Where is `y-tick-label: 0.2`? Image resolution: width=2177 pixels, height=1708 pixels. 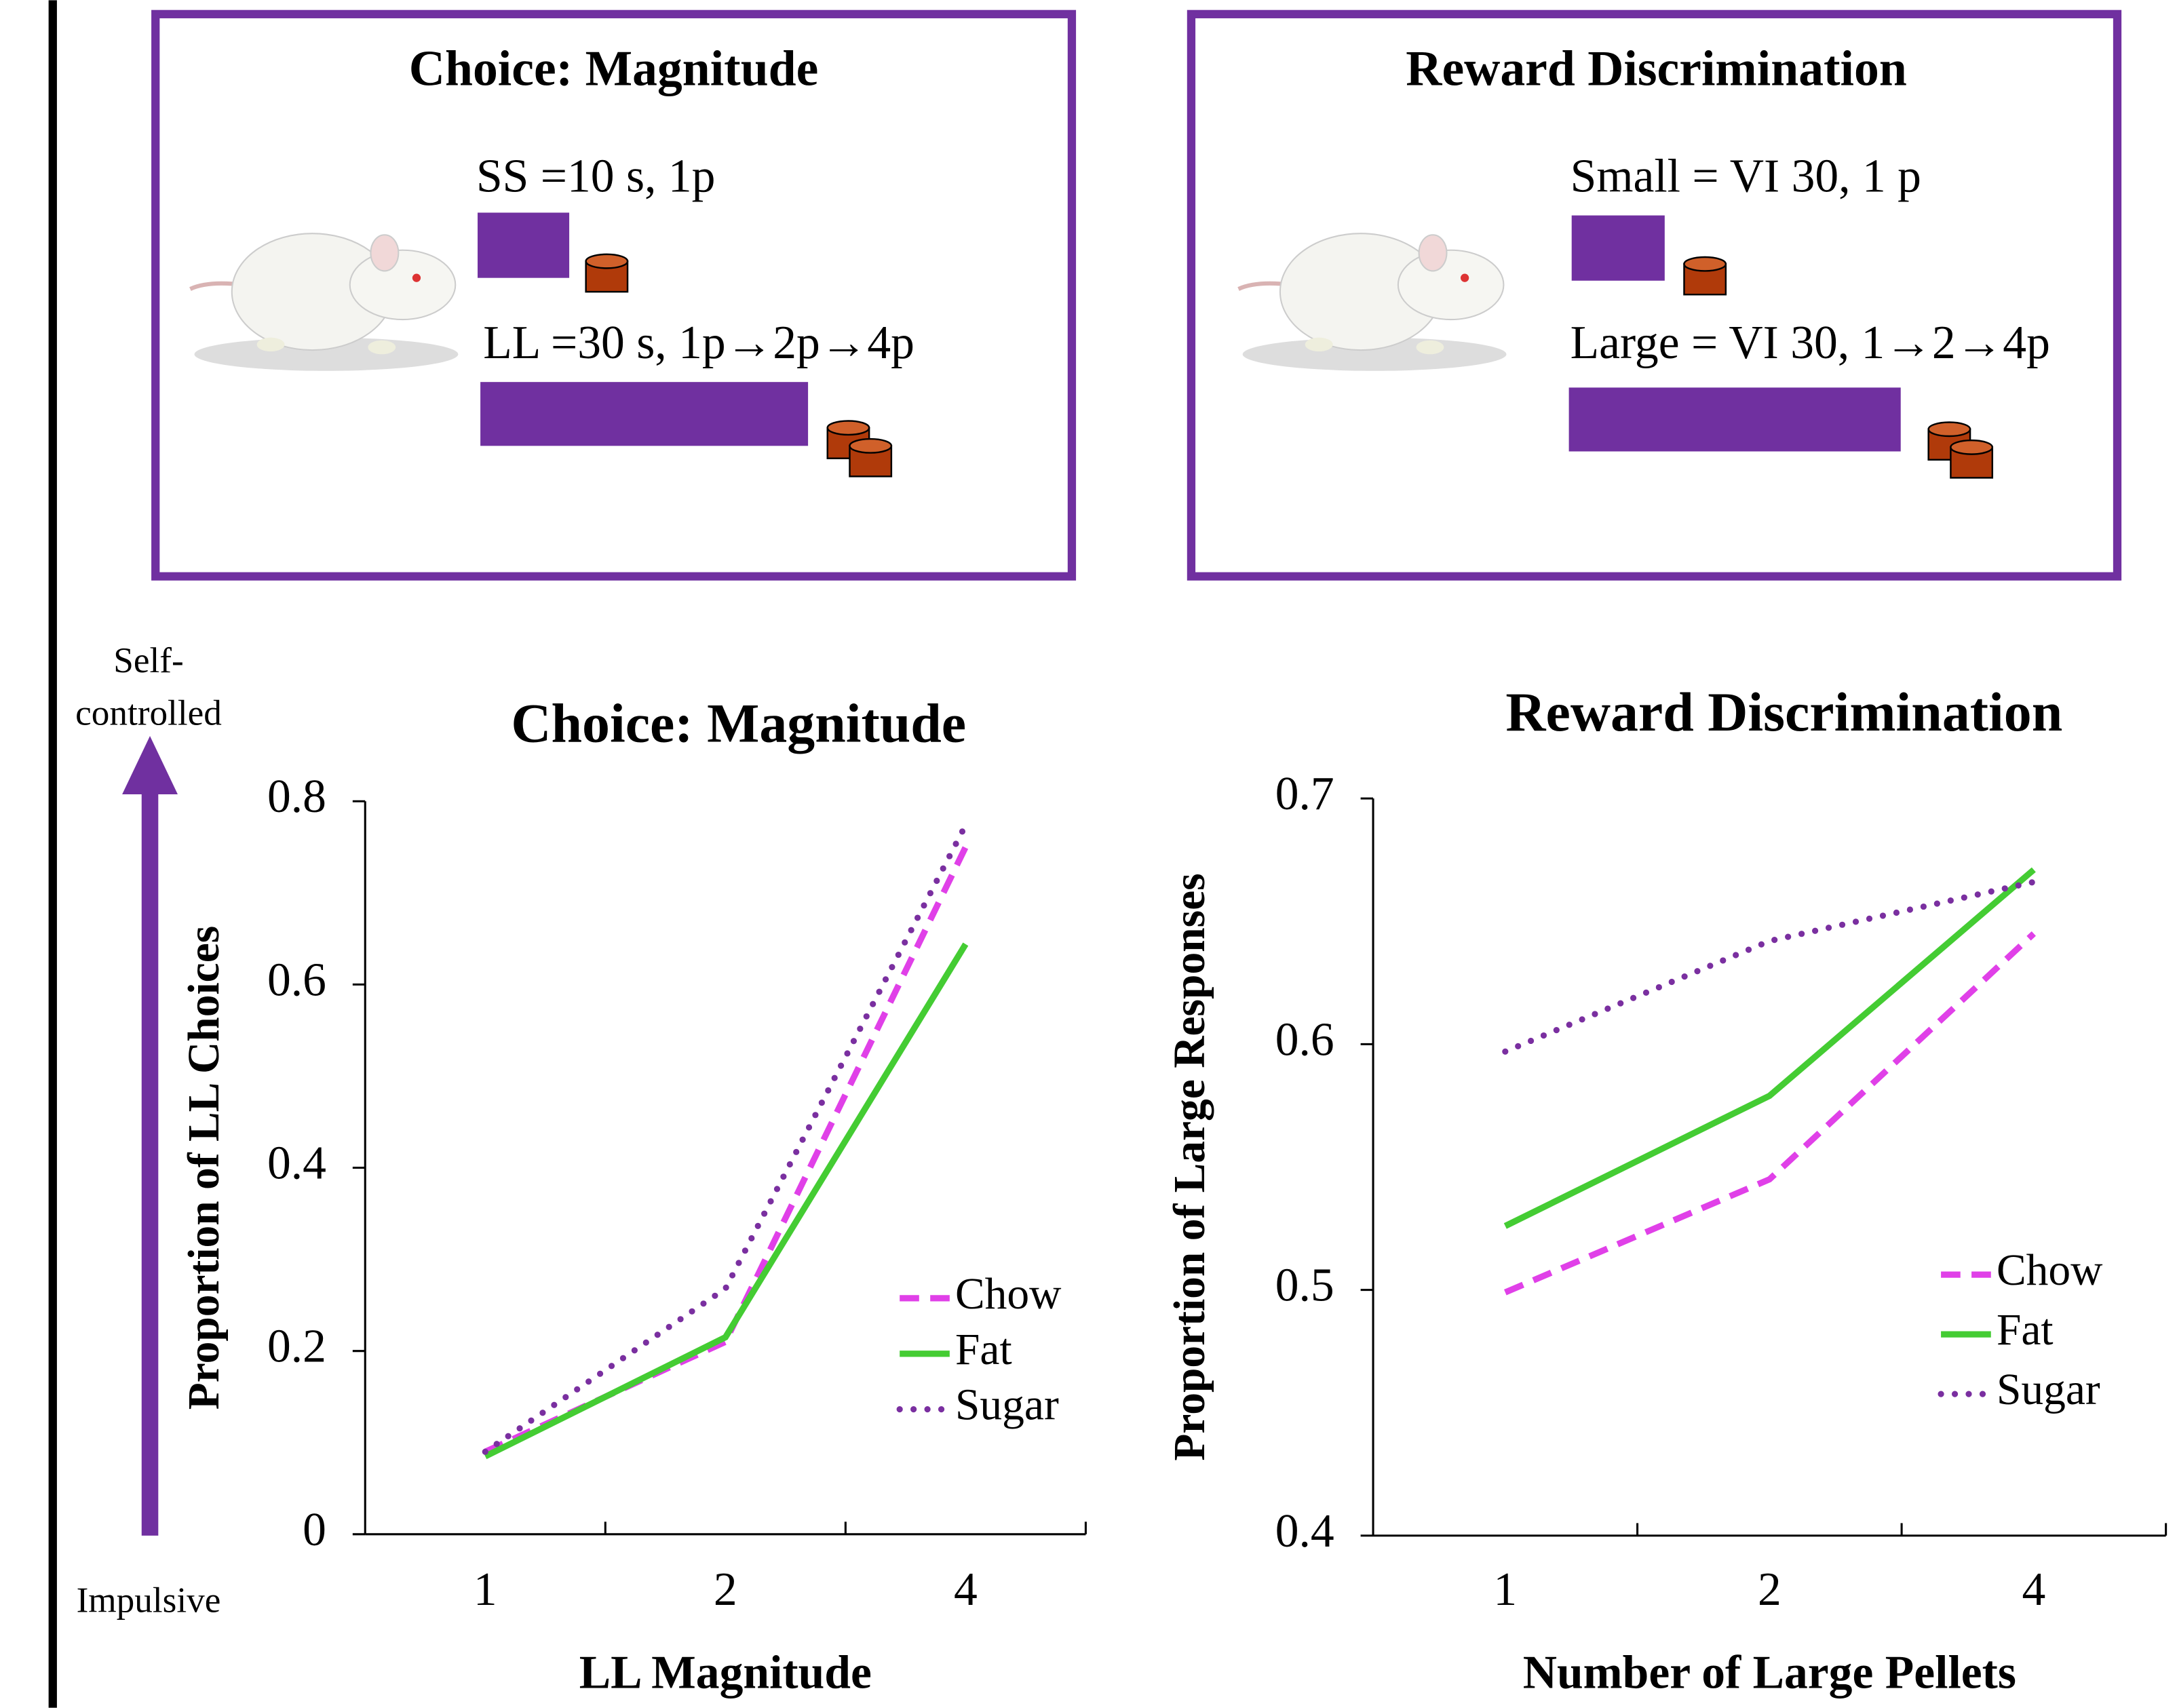 y-tick-label: 0.2 is located at coordinates (296, 1347).